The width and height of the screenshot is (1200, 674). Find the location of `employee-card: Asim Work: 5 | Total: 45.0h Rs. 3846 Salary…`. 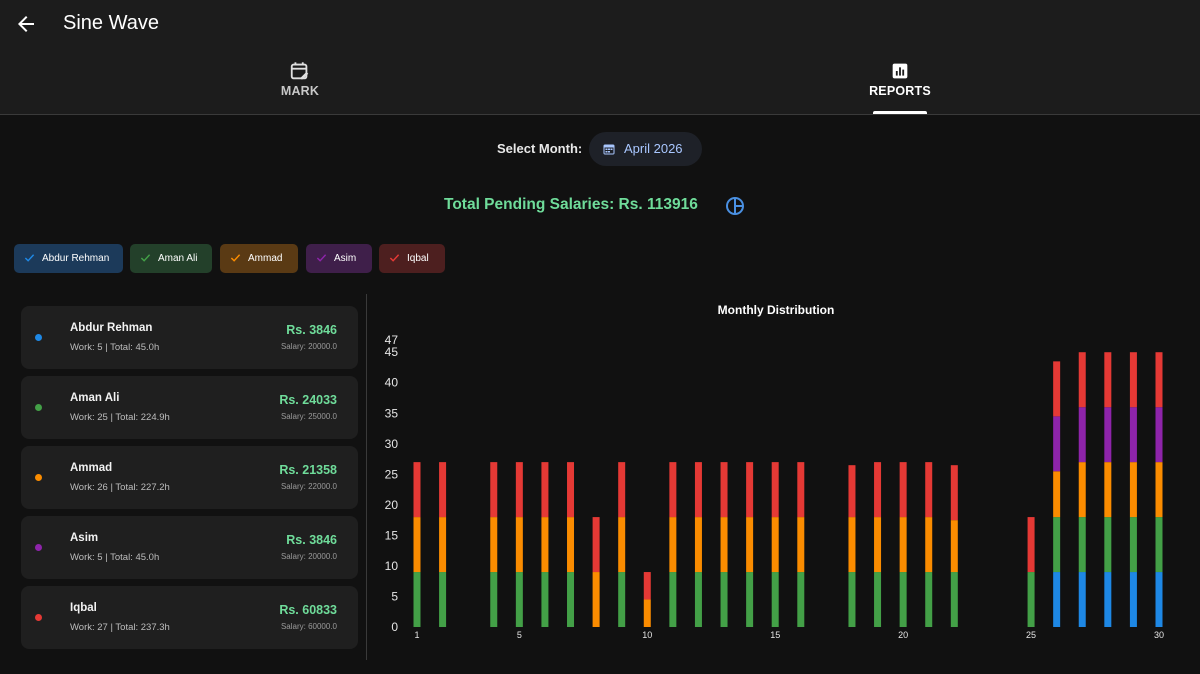

employee-card: Asim Work: 5 | Total: 45.0h Rs. 3846 Salary… is located at coordinates (189, 547).